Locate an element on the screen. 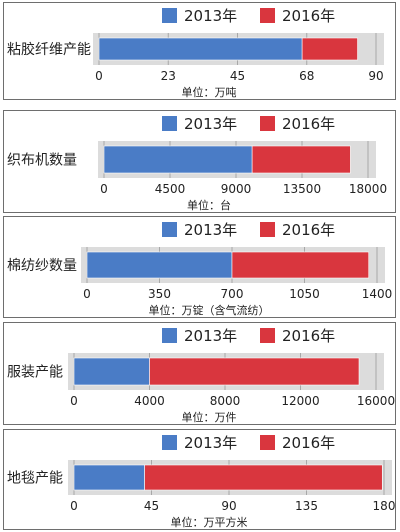  tick-label: 23 is located at coordinates (168, 76).